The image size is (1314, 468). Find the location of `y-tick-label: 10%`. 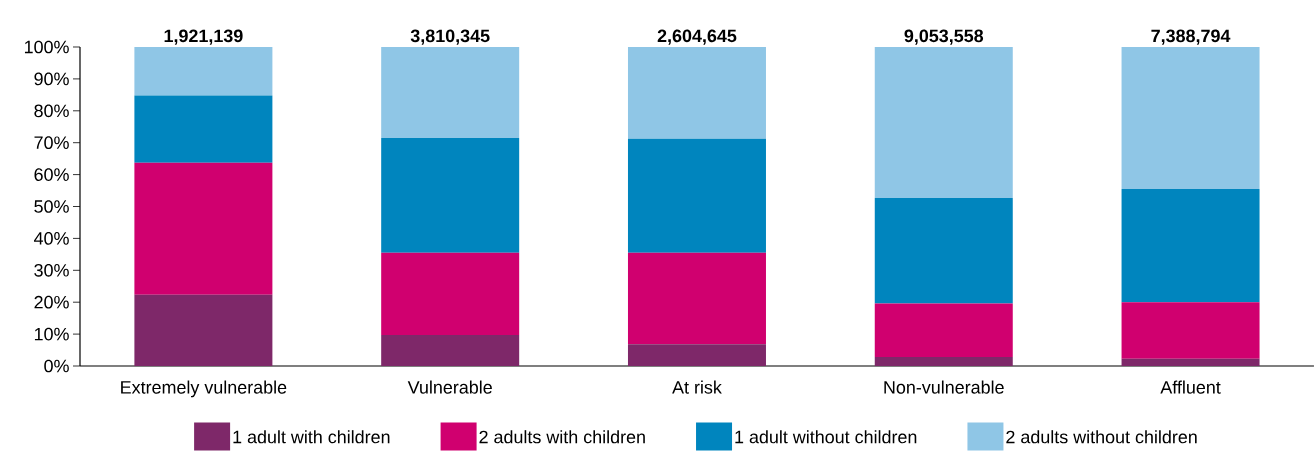

y-tick-label: 10% is located at coordinates (51, 334).